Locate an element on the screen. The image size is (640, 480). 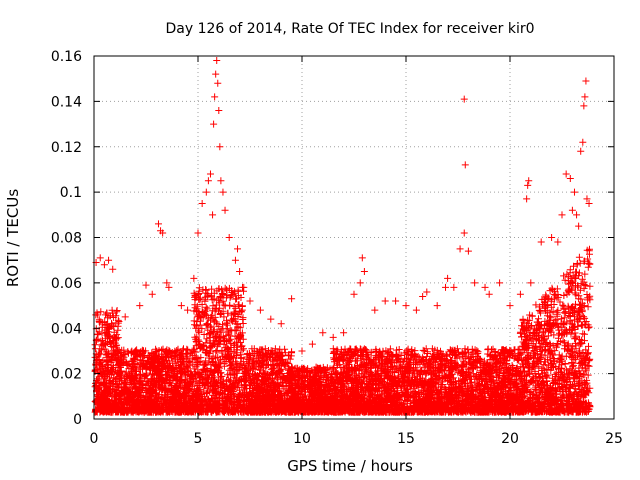
y-tick-label: 0.06 is located at coordinates (66, 284).